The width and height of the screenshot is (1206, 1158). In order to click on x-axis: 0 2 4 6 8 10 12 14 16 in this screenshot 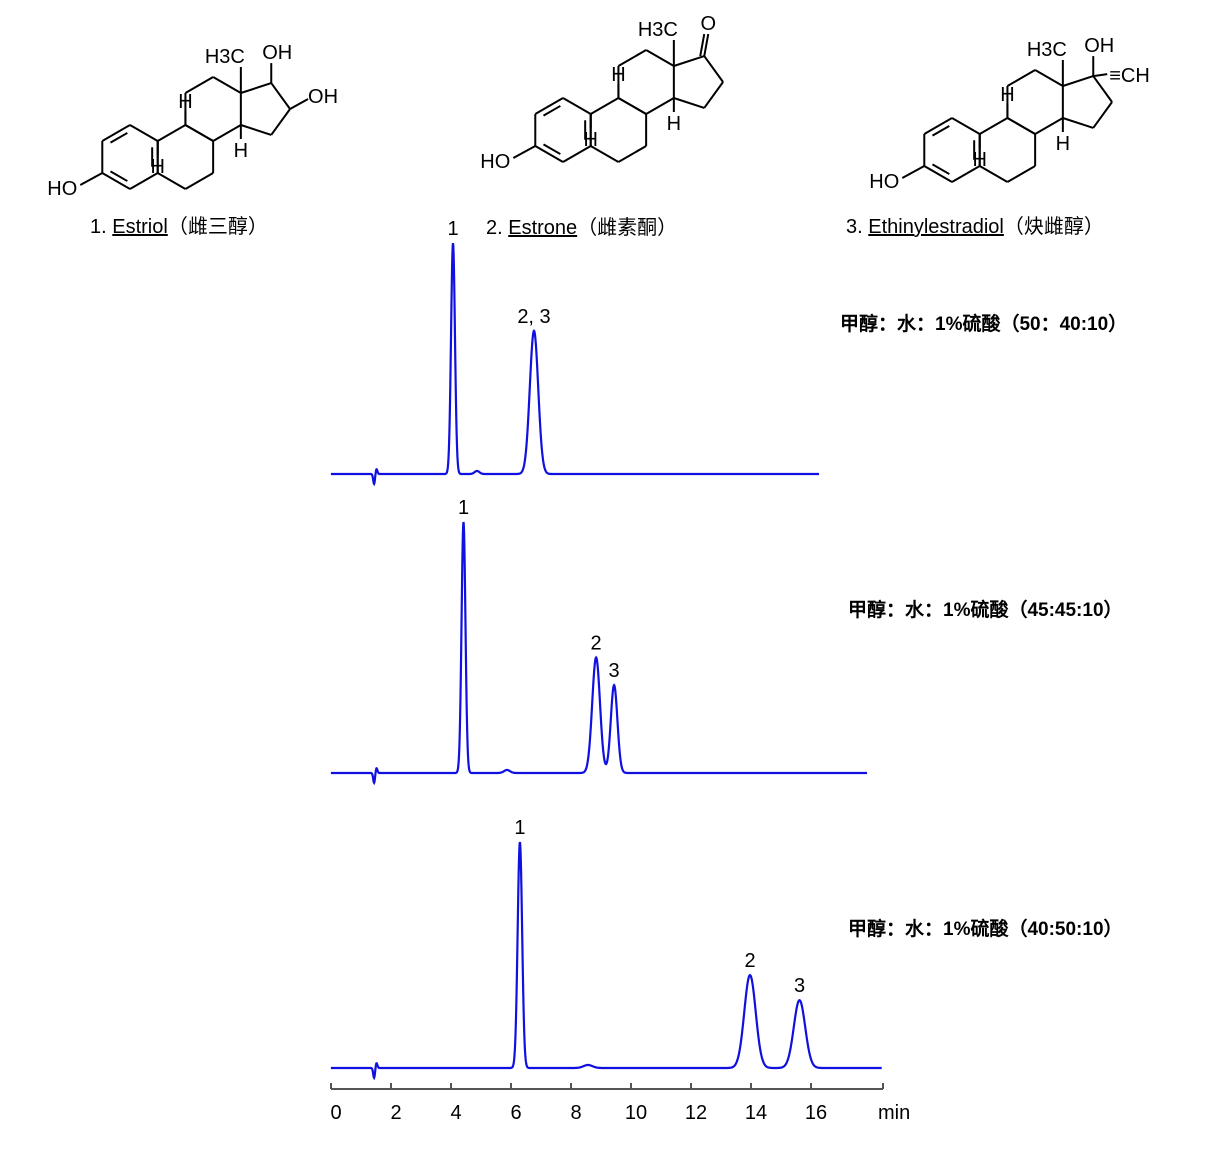, I will do `click(607, 1103)`.